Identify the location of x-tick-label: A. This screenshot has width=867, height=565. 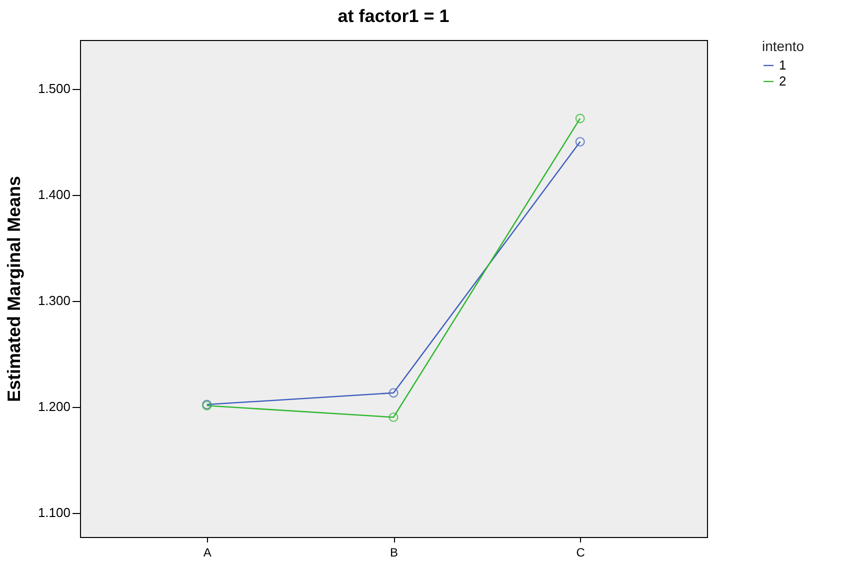
(207, 553).